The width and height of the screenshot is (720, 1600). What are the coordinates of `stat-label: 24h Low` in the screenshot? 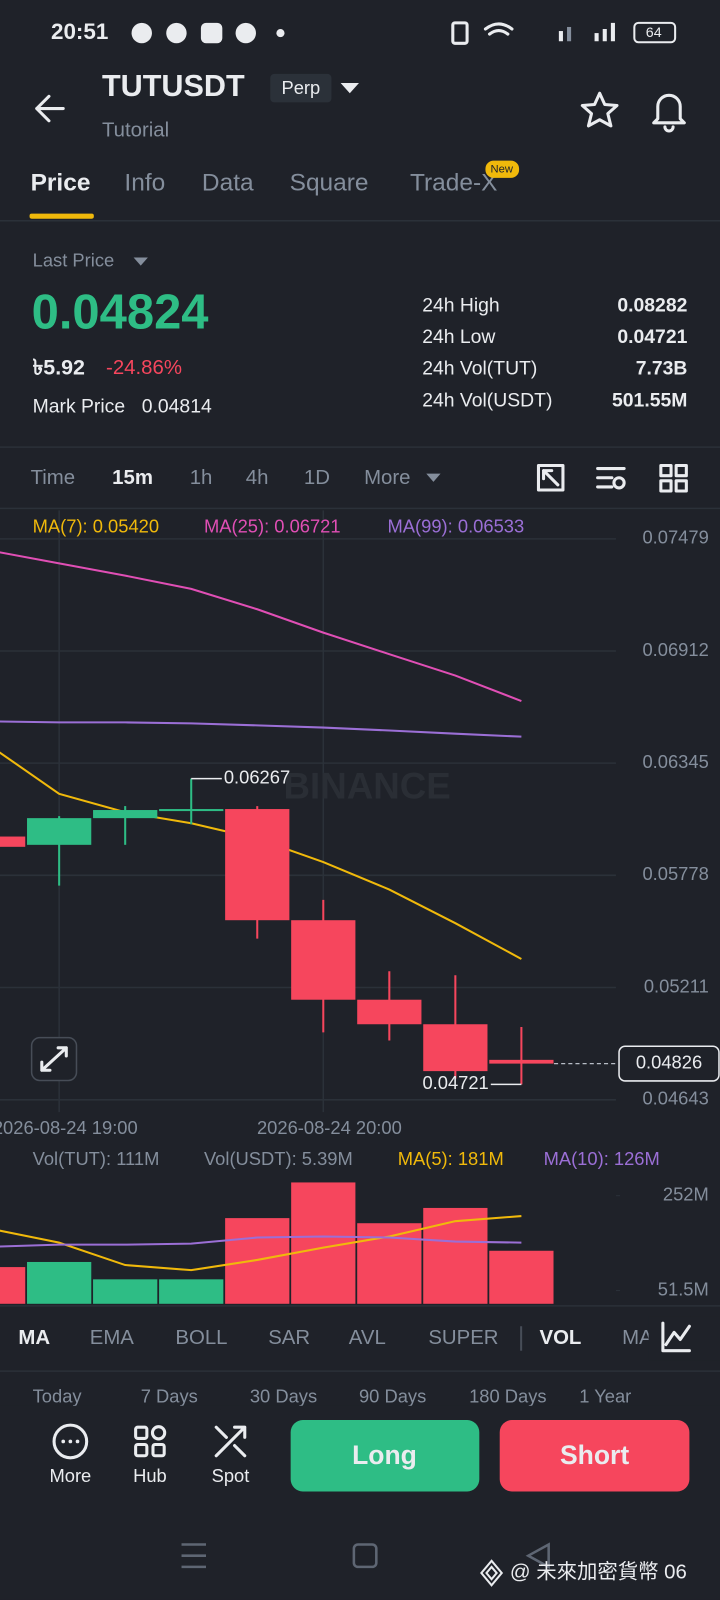 It's located at (459, 337).